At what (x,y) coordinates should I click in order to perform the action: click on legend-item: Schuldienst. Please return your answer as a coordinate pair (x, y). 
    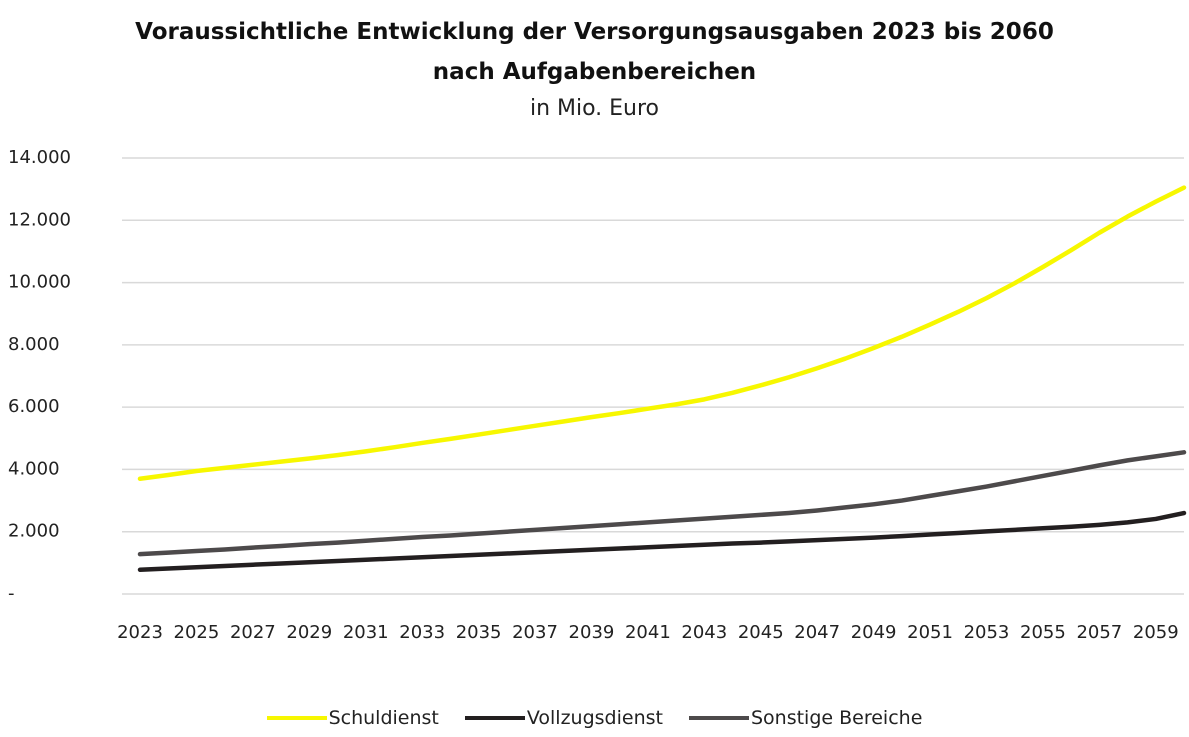
    Looking at the image, I should click on (352, 718).